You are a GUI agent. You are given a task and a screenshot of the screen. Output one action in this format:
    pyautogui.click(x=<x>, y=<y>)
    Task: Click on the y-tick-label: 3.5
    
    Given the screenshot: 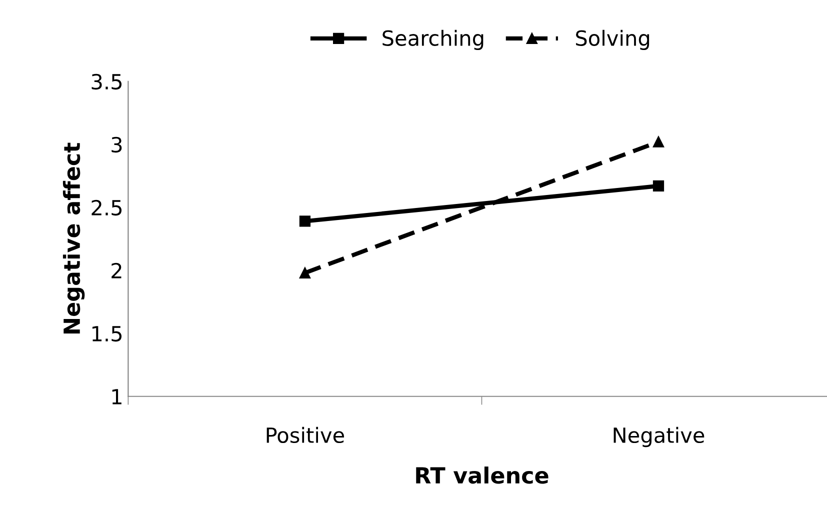 What is the action you would take?
    pyautogui.click(x=107, y=82)
    